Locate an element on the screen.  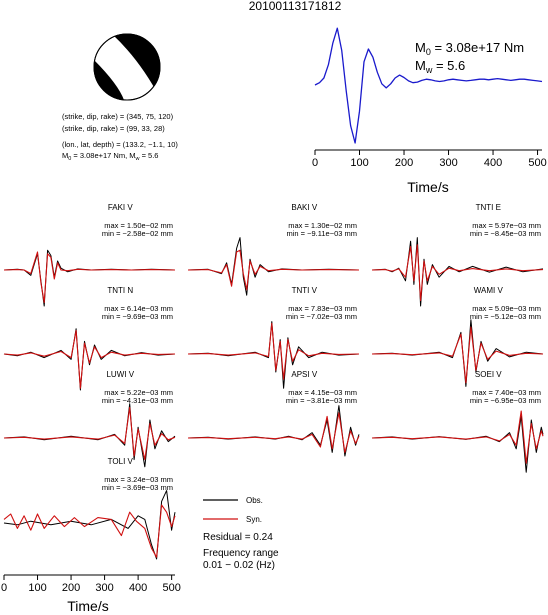
station-max: max = 1.50e−02 mm is located at coordinates (138, 225).